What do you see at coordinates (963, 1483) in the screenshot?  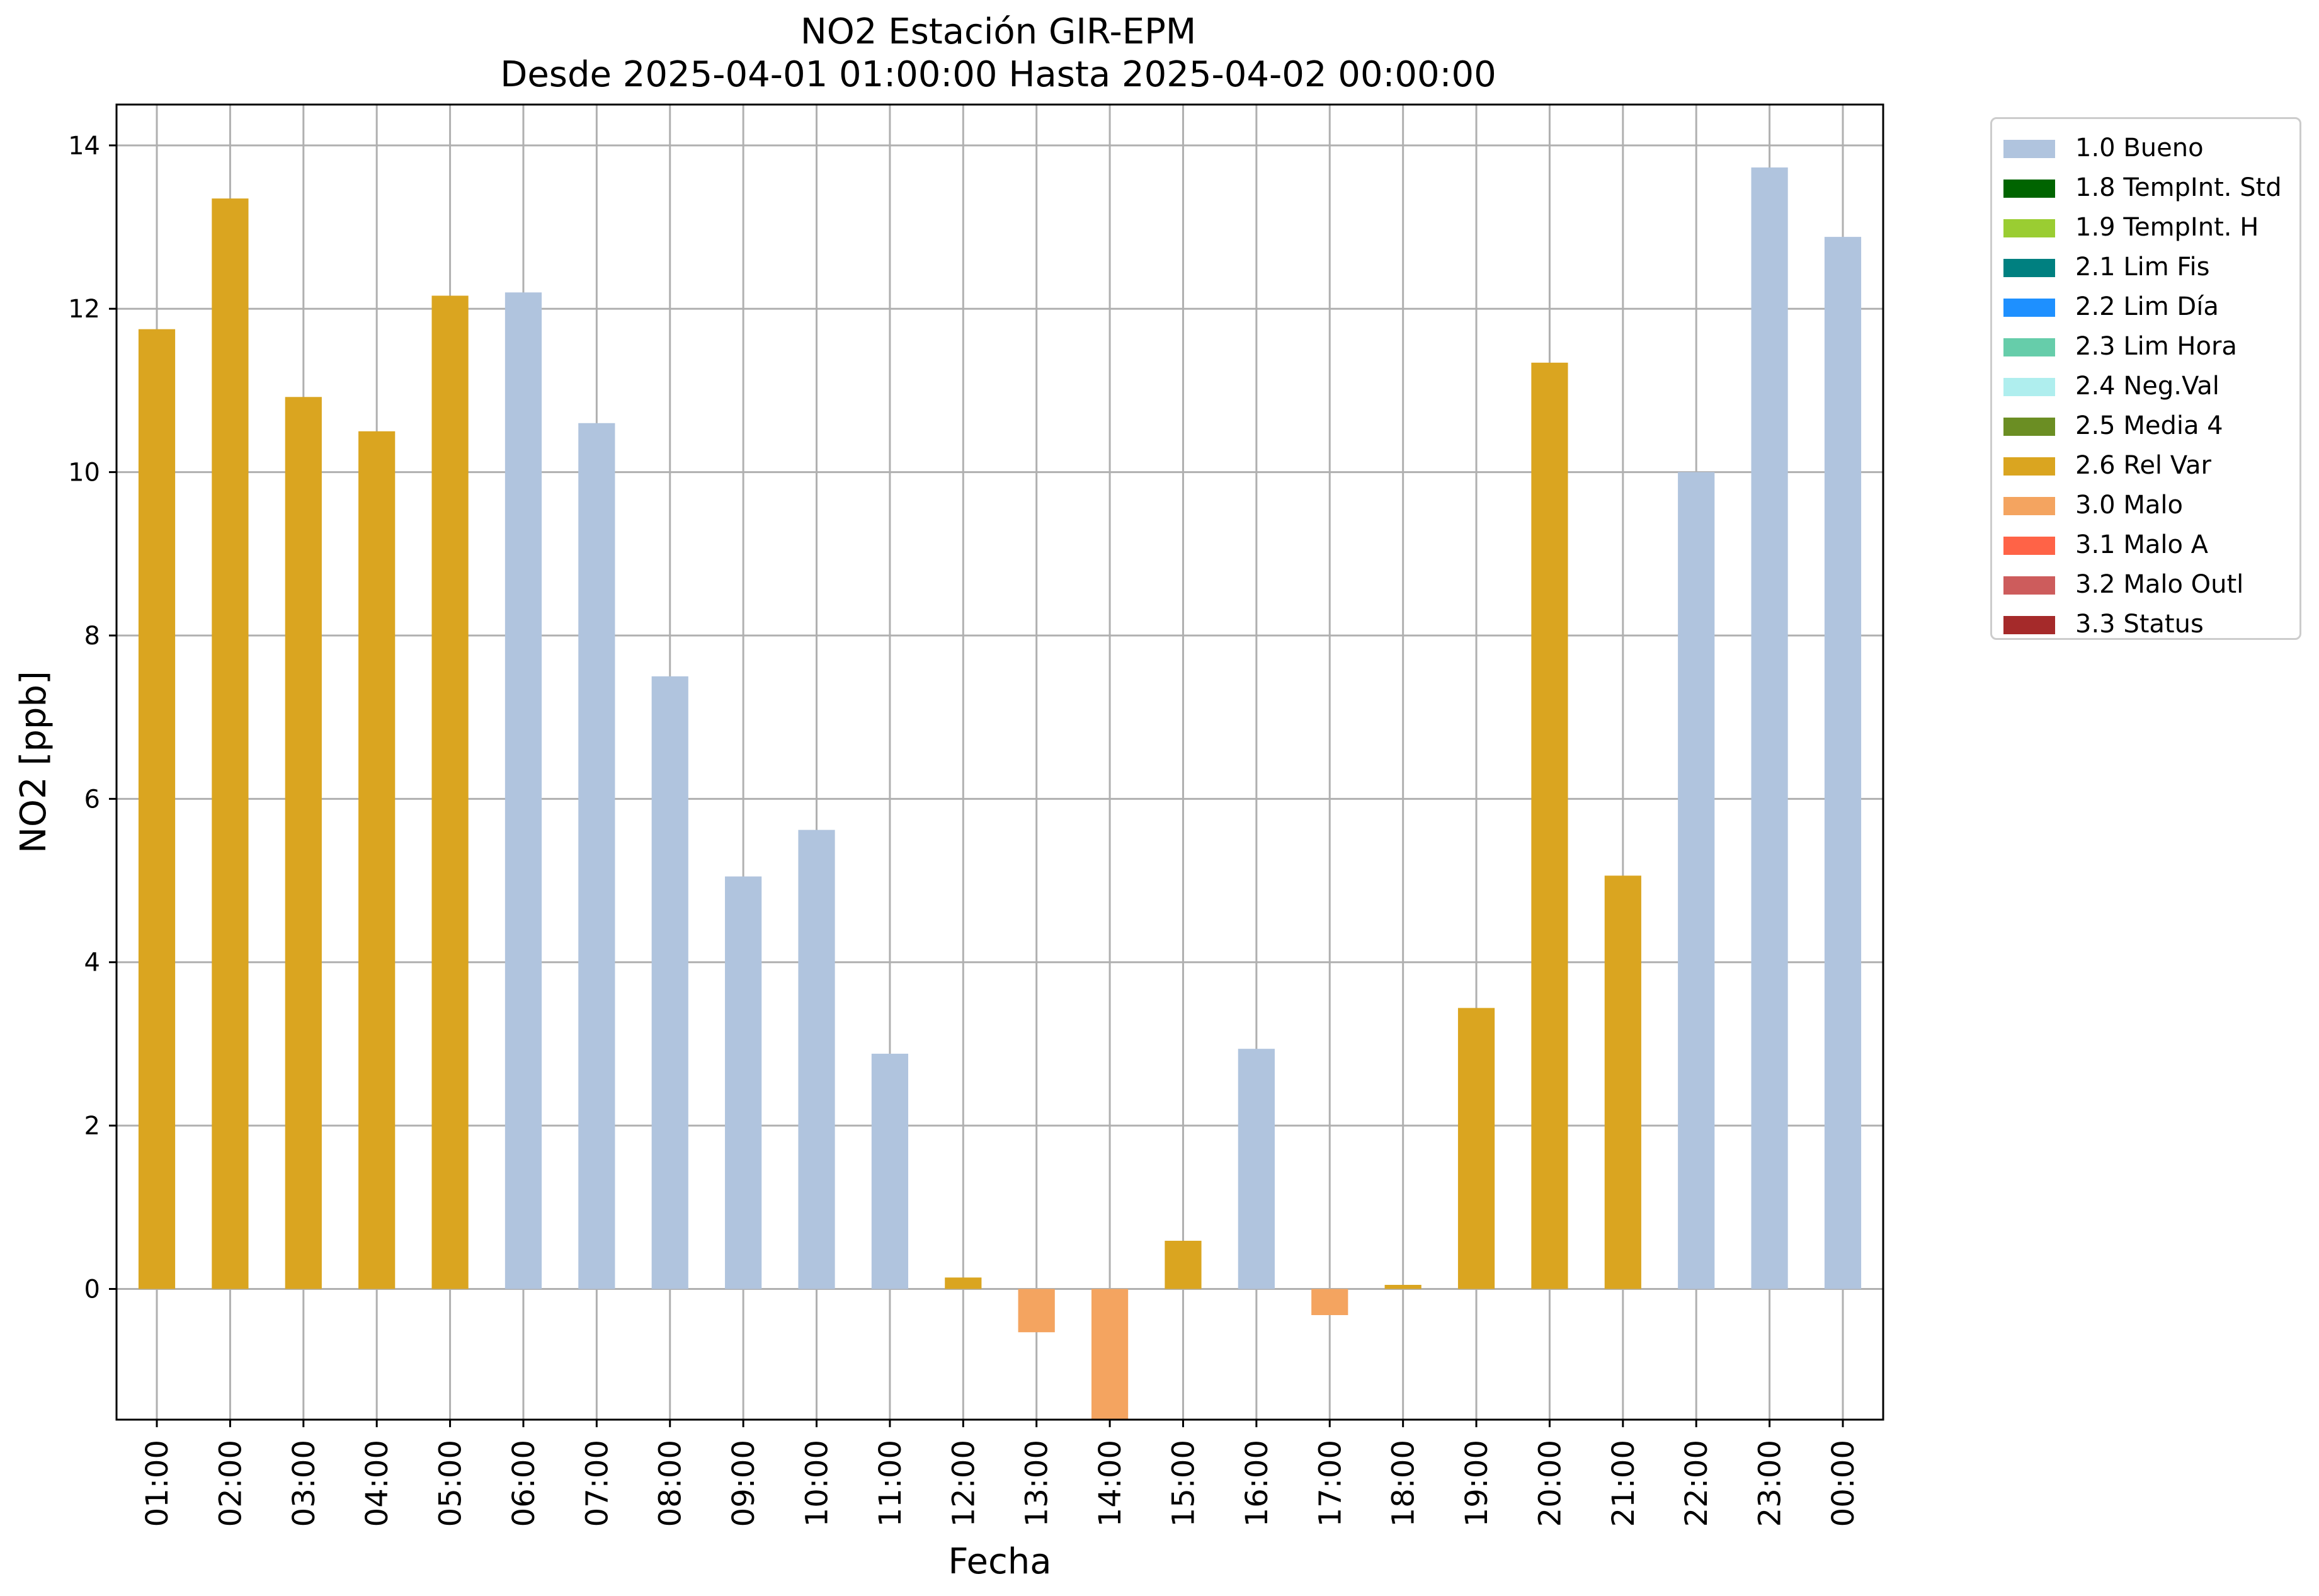 I see `x-tick-label: 12:00` at bounding box center [963, 1483].